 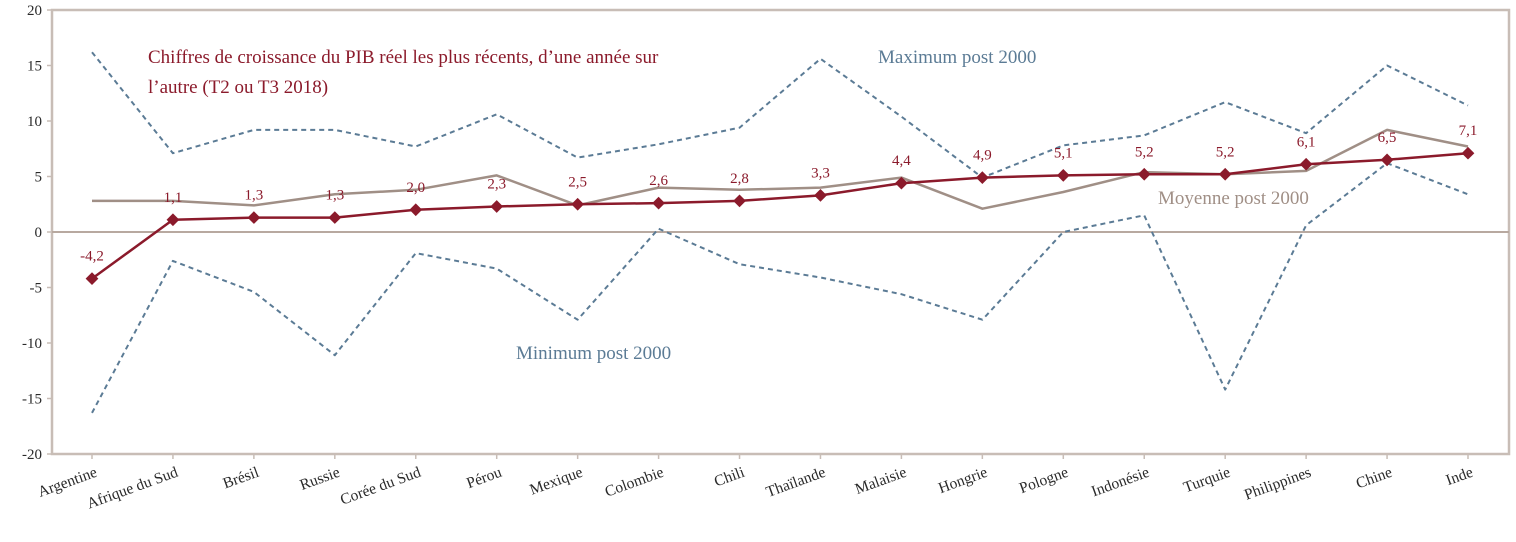 I want to click on data-label: 6,1, so click(x=1306, y=142).